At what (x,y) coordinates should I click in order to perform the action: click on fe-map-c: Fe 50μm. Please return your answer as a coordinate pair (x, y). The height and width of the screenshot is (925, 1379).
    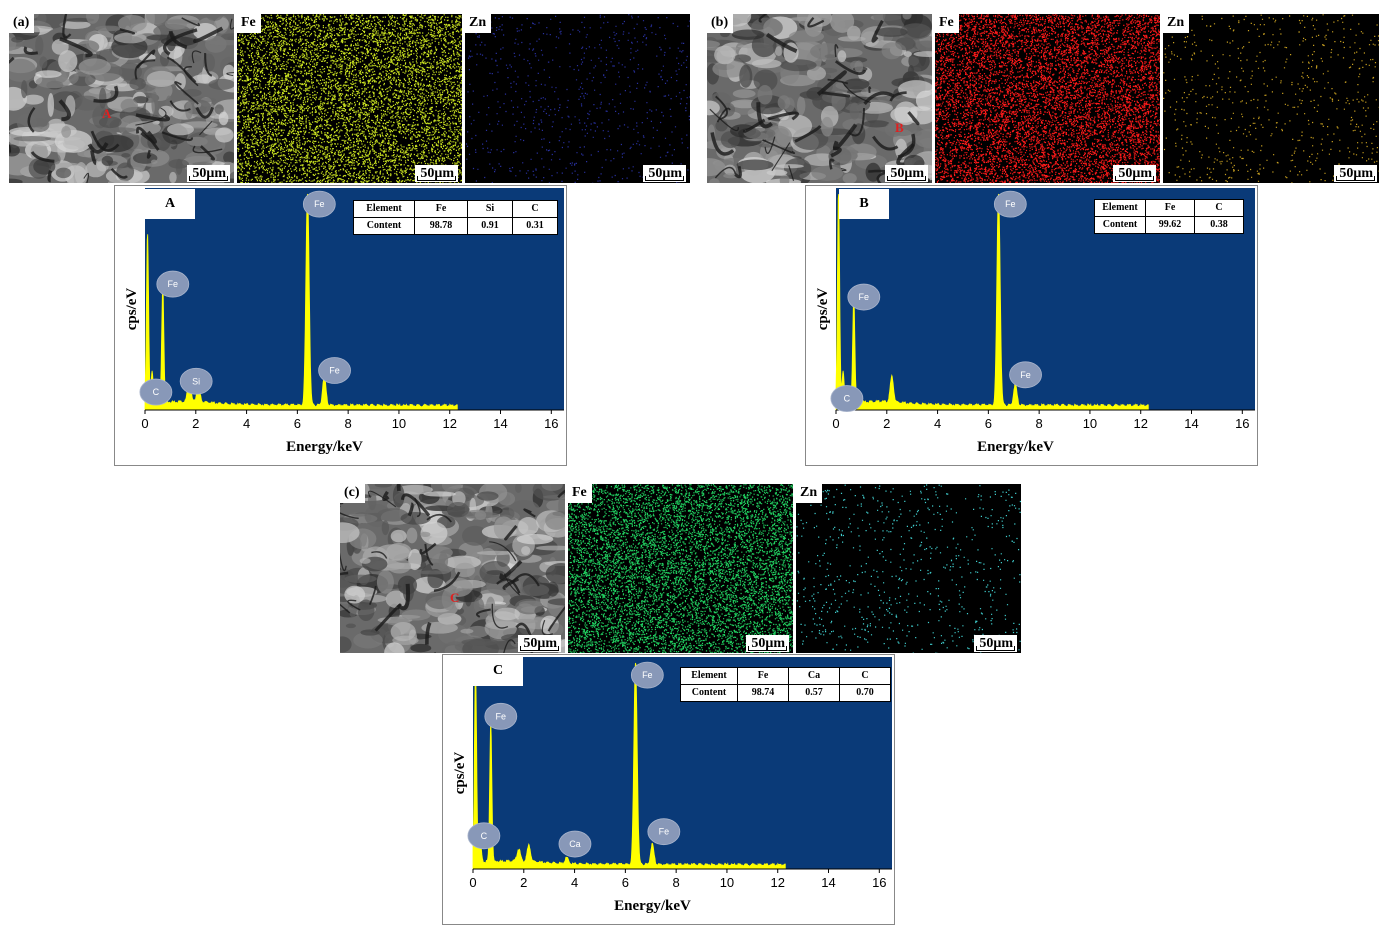
    Looking at the image, I should click on (680, 568).